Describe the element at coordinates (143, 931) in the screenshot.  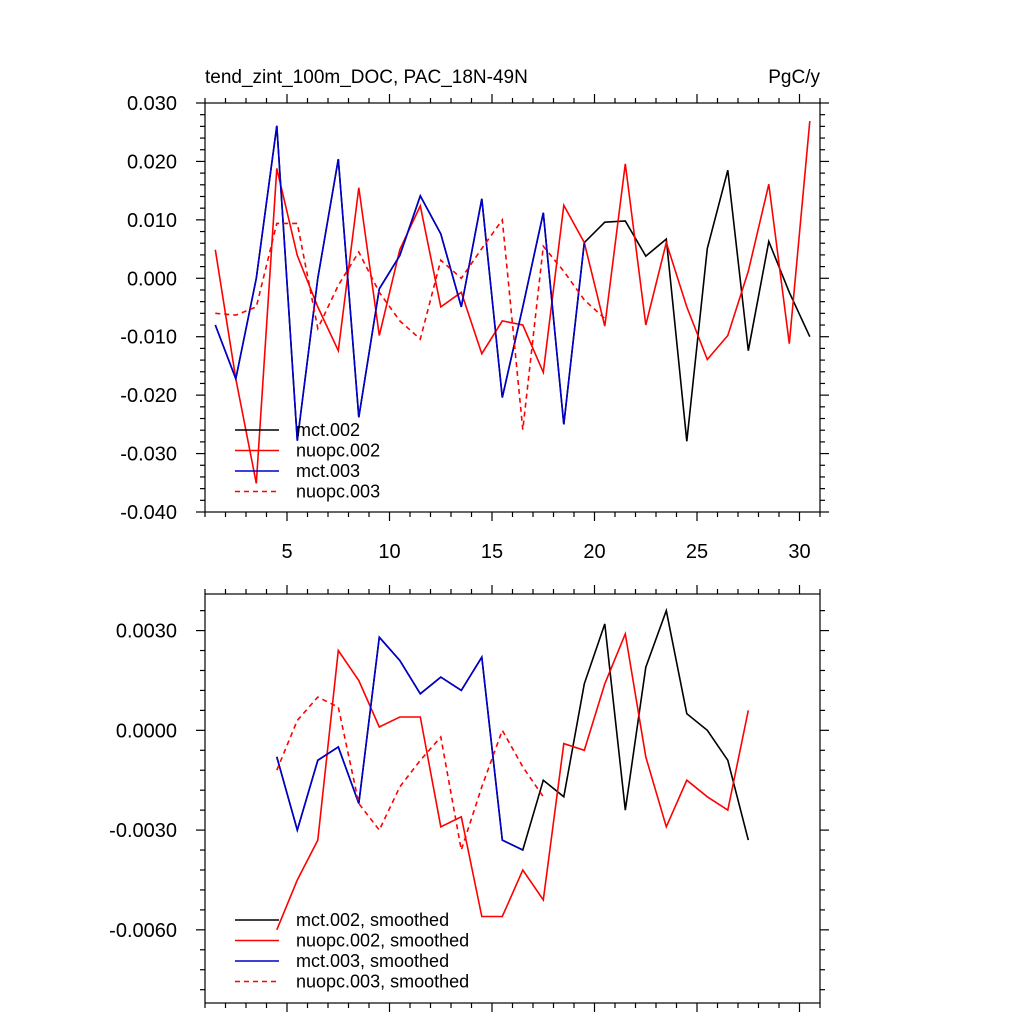
I see `y-tick-label: -0.0060` at that location.